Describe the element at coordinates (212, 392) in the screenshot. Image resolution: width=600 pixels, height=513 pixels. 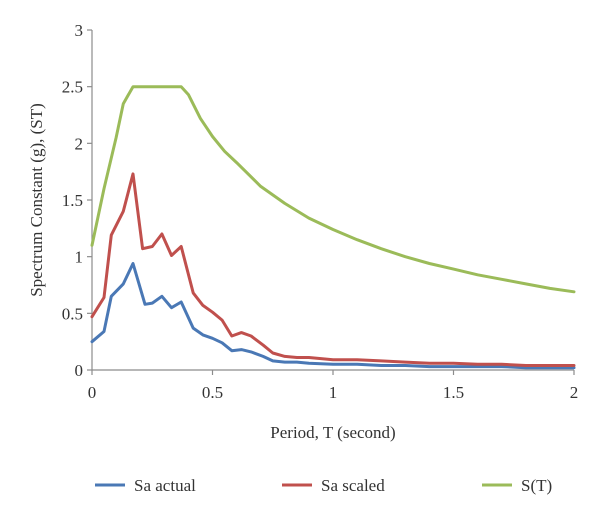
I see `x-tick-label: 0.5` at that location.